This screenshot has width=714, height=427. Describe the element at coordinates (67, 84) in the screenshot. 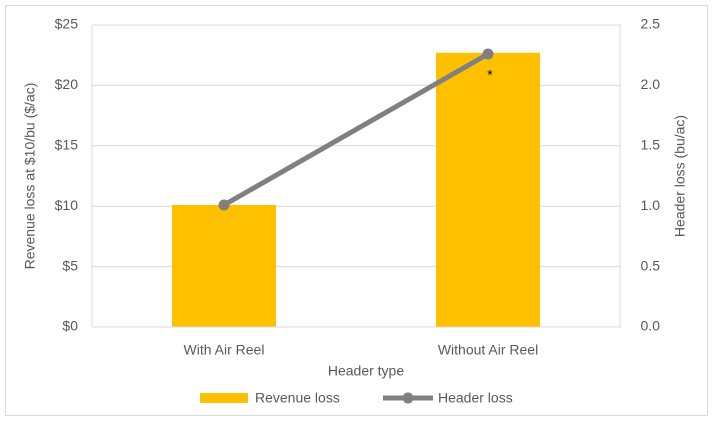

I see `y-tick-label: $20` at that location.